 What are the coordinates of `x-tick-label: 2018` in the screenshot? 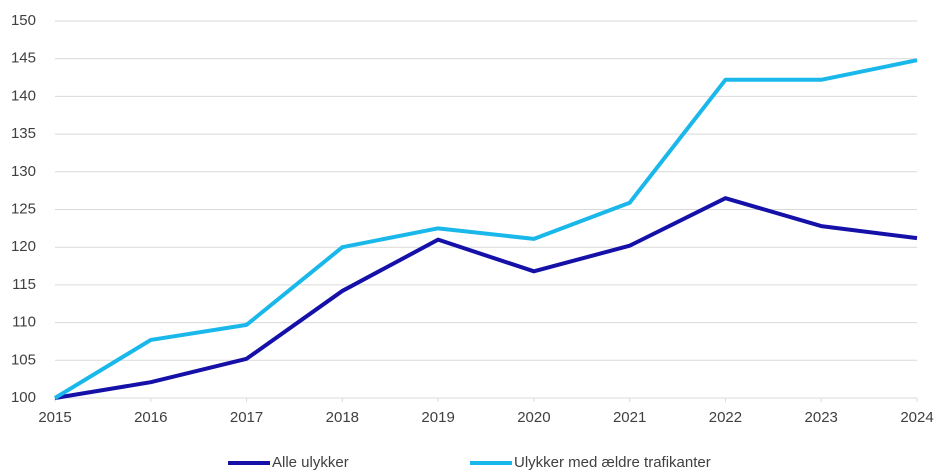 It's located at (342, 417).